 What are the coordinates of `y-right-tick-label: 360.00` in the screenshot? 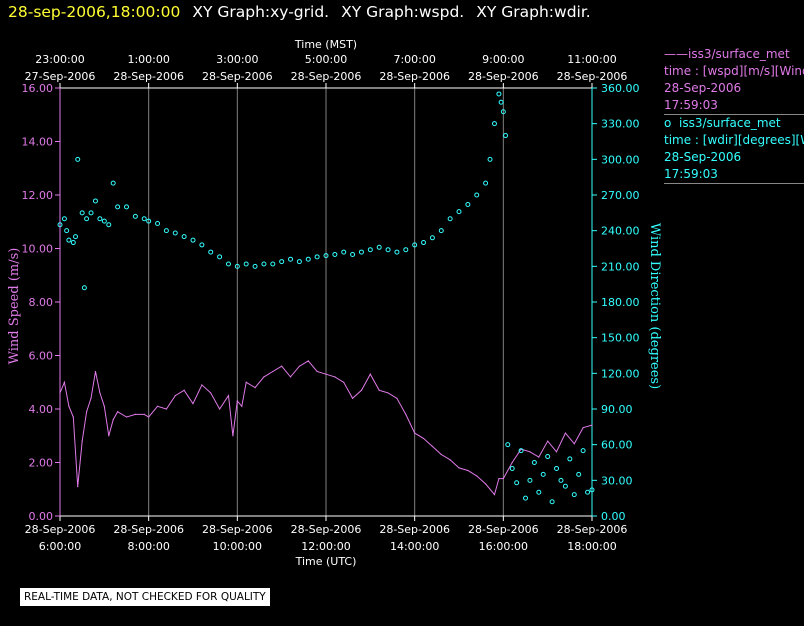 It's located at (620, 88).